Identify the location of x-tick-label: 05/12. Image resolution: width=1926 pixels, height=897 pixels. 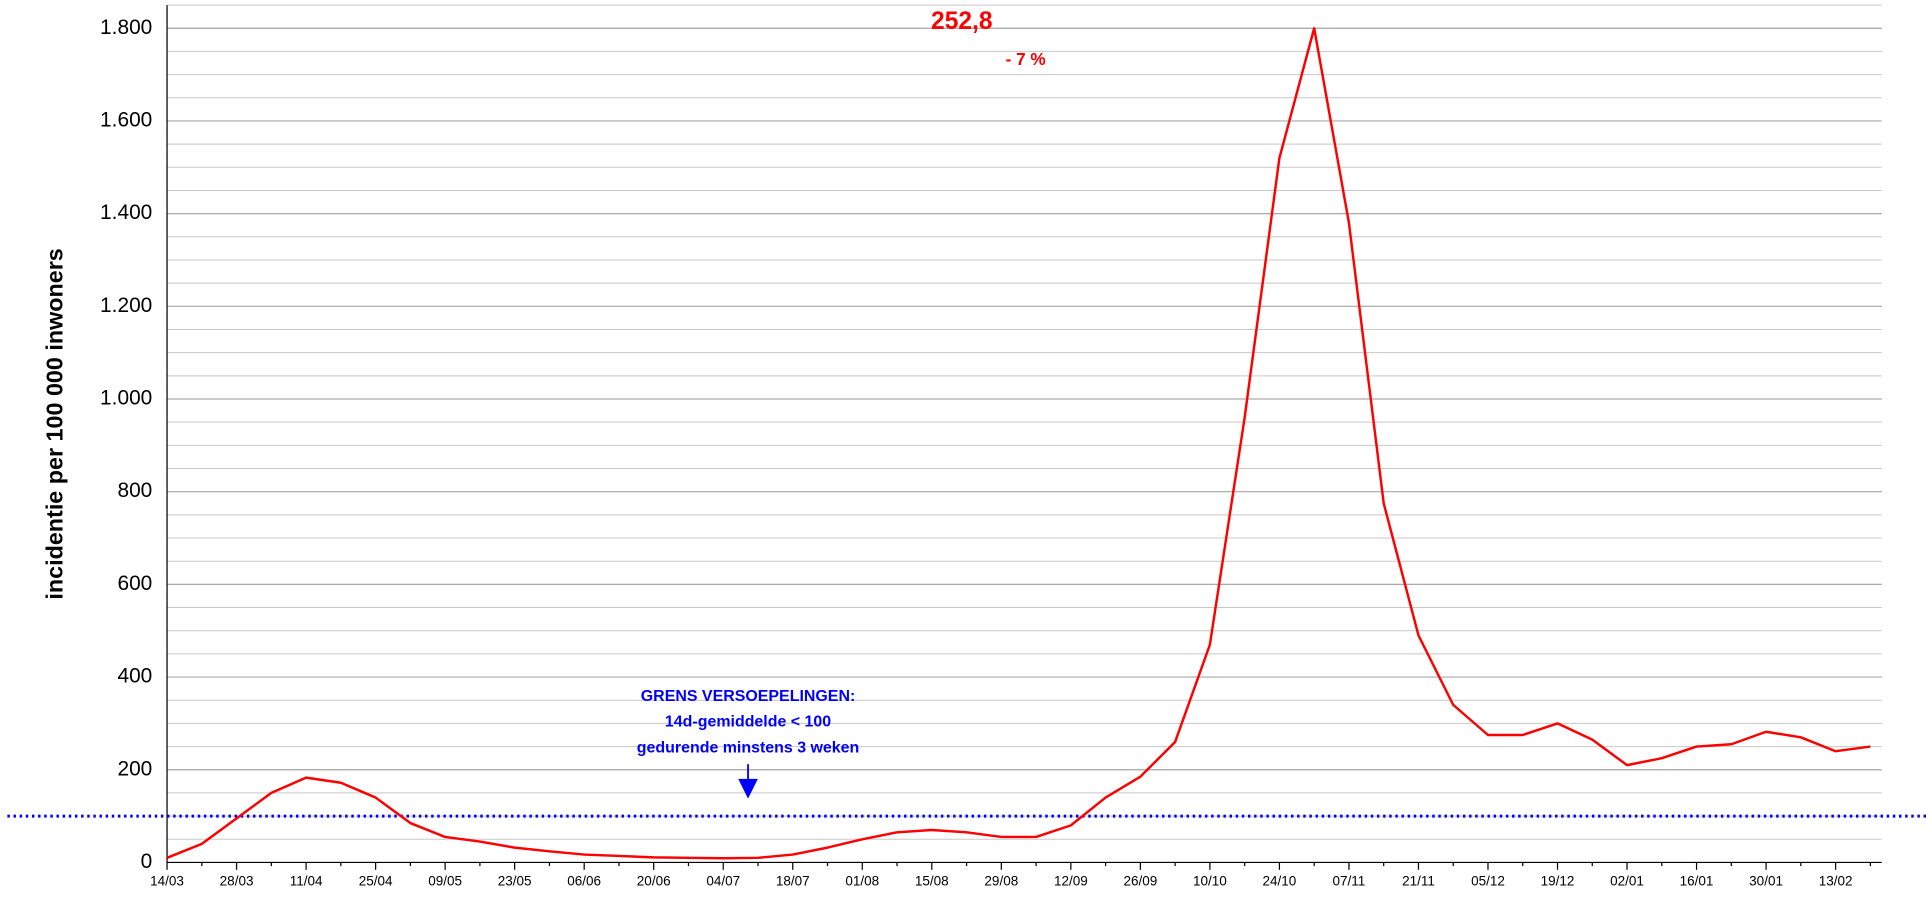
(1488, 881).